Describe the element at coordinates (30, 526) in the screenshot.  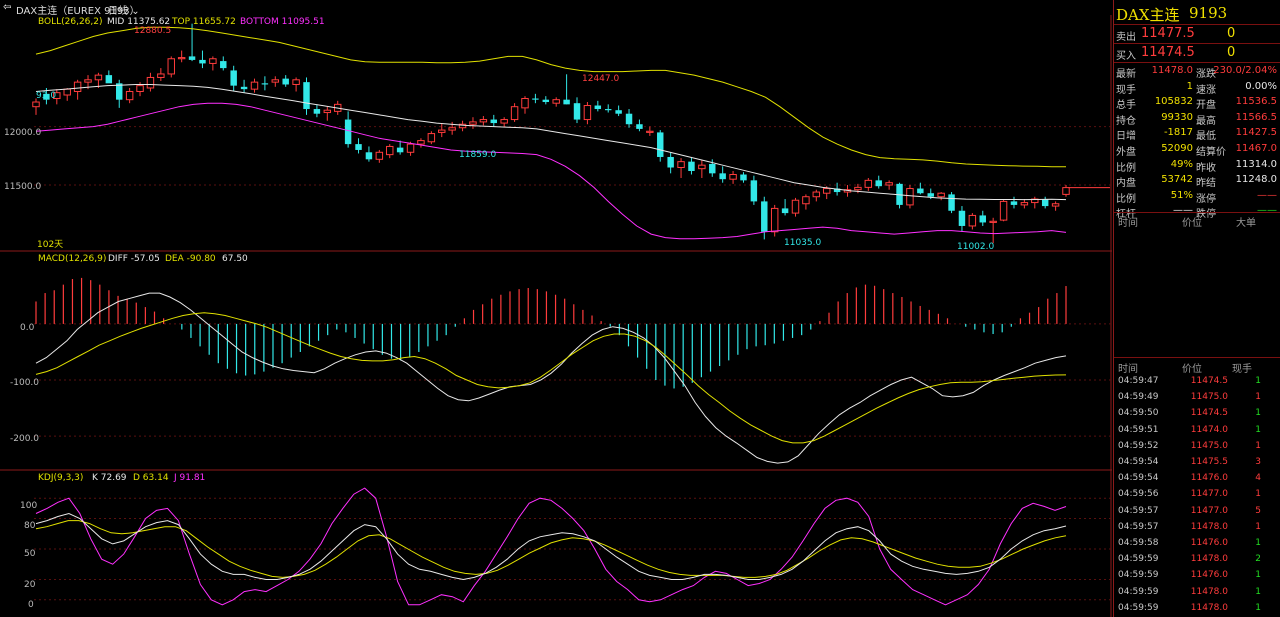
I see `kdj-axis-label: 80` at that location.